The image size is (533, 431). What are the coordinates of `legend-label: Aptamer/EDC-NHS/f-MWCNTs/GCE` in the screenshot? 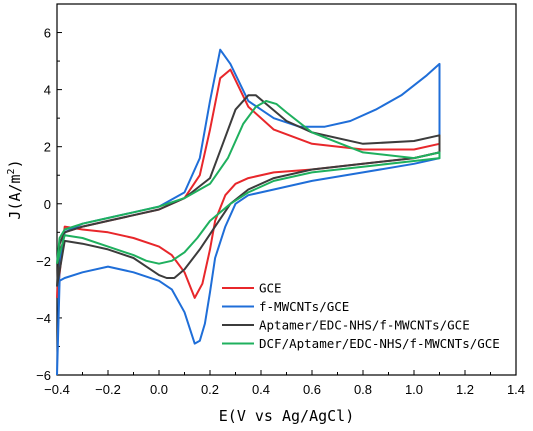 It's located at (364, 325).